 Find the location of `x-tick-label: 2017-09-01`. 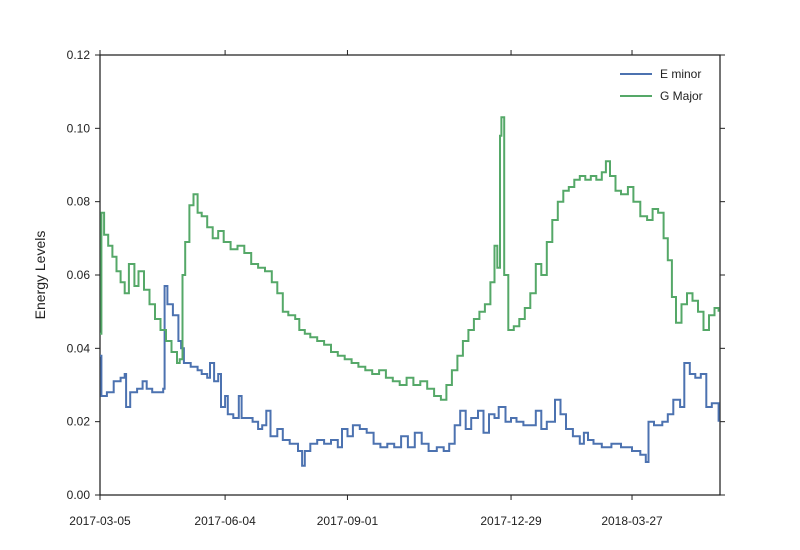

x-tick-label: 2017-09-01 is located at coordinates (348, 521).